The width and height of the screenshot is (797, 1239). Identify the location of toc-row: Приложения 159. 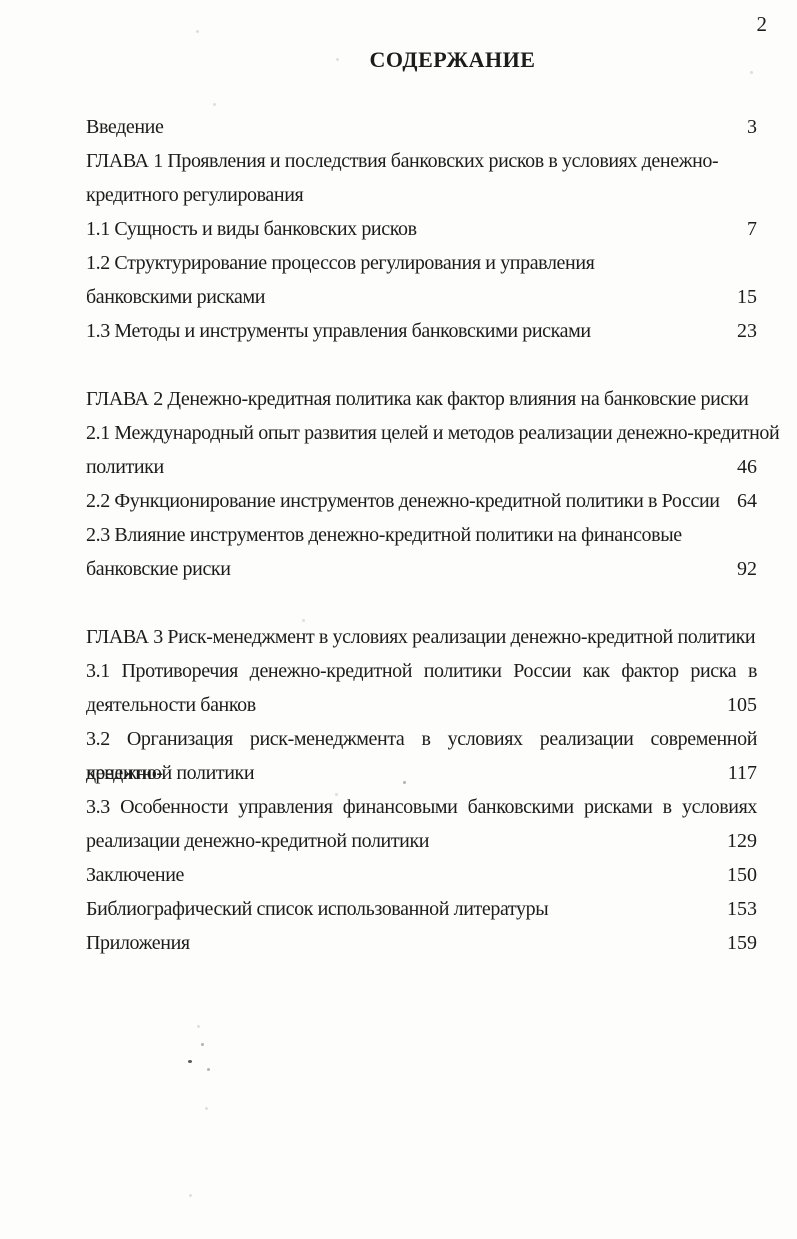
(421, 943).